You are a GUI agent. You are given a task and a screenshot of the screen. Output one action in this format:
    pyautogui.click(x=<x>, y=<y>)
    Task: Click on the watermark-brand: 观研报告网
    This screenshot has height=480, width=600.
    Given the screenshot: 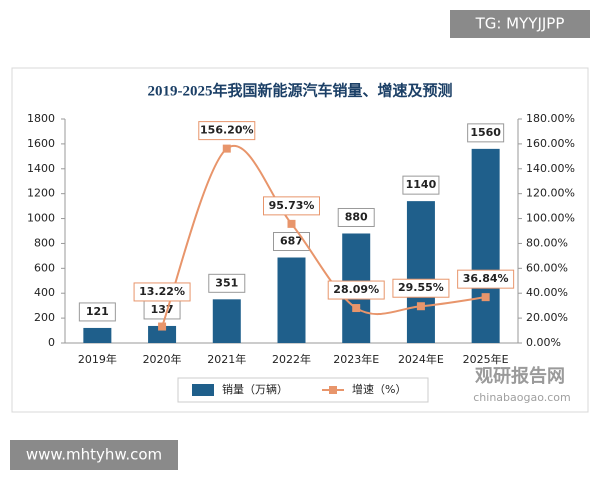 What is the action you would take?
    pyautogui.click(x=520, y=376)
    